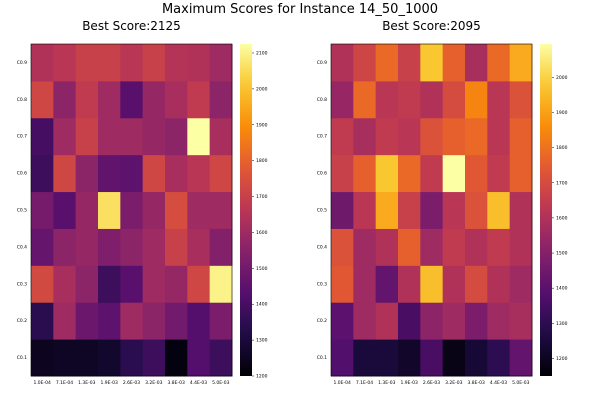 The image size is (600, 400). Describe the element at coordinates (22, 284) in the screenshot. I see `y-tick-label: C0.3` at that location.